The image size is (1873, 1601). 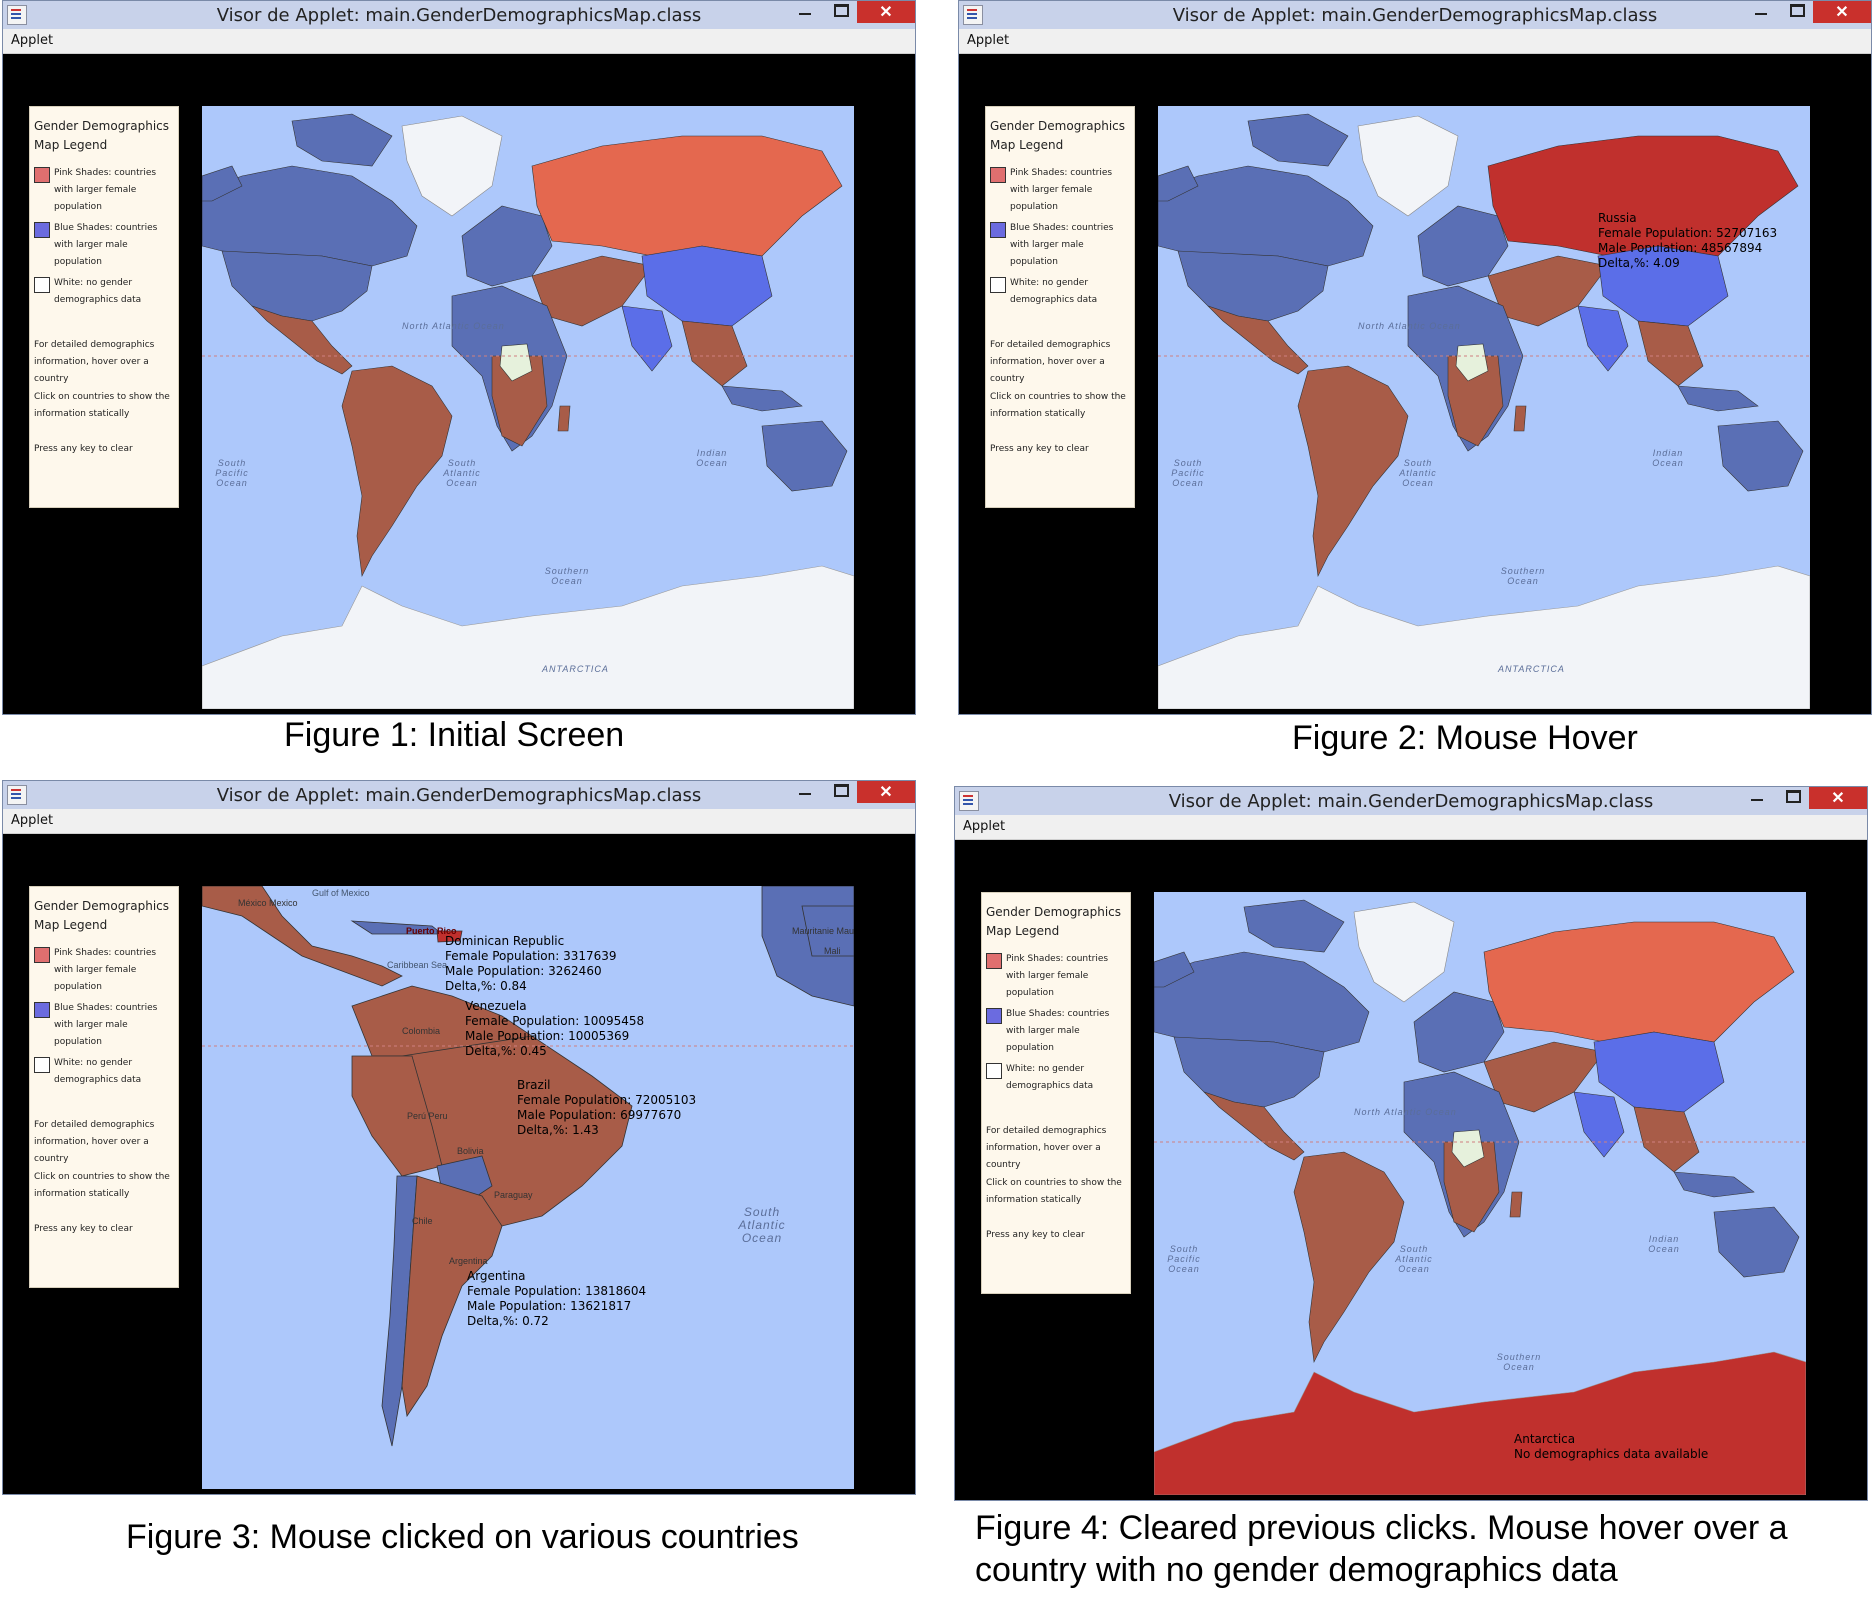 What do you see at coordinates (1545, 1439) in the screenshot?
I see `tooltip-country: Antarctica` at bounding box center [1545, 1439].